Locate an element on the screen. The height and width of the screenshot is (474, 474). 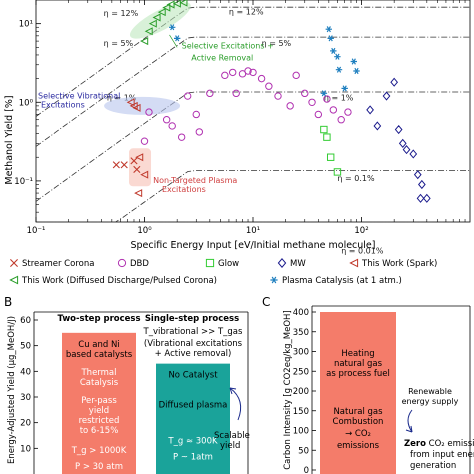
side-note: from input energy is located at coordinates (442, 455).